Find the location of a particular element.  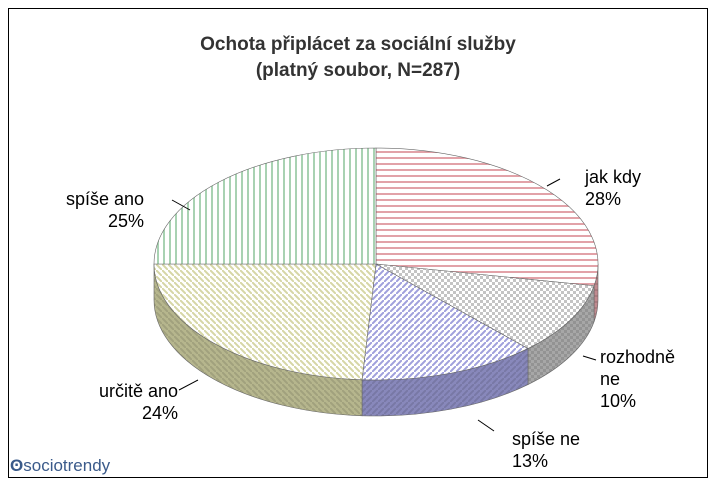

slice-label: určitě ano 24% is located at coordinates (123, 402).